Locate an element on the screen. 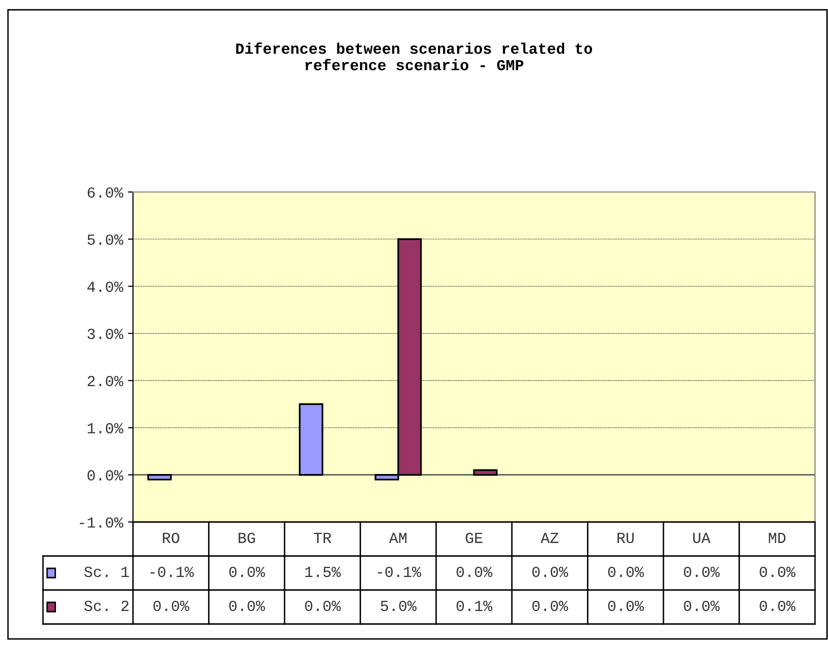 This screenshot has height=652, width=828. y-tick-label: 6.0% is located at coordinates (106, 192).